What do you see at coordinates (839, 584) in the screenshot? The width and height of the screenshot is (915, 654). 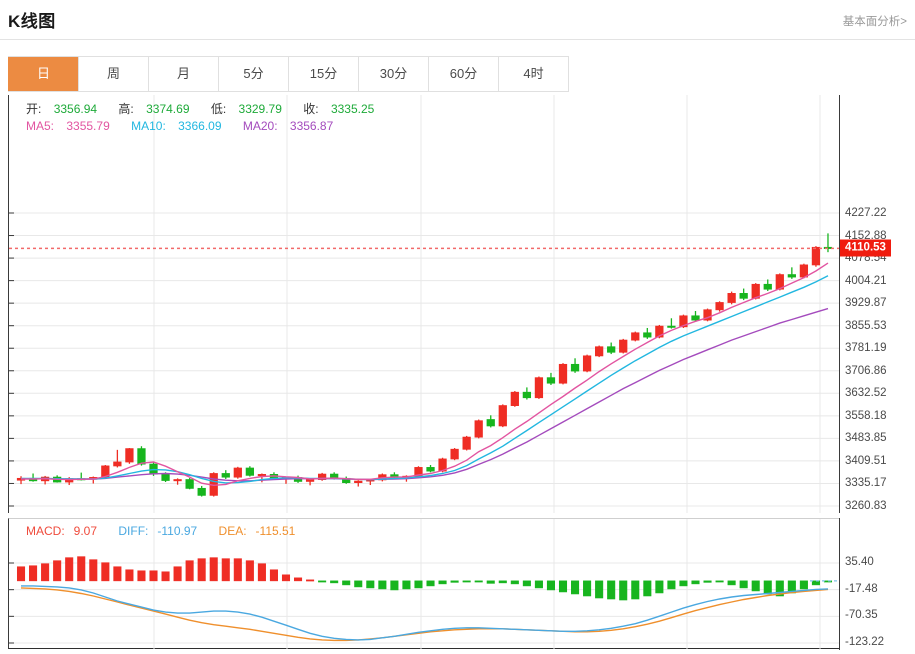 I see `macd-axis-rail` at bounding box center [839, 584].